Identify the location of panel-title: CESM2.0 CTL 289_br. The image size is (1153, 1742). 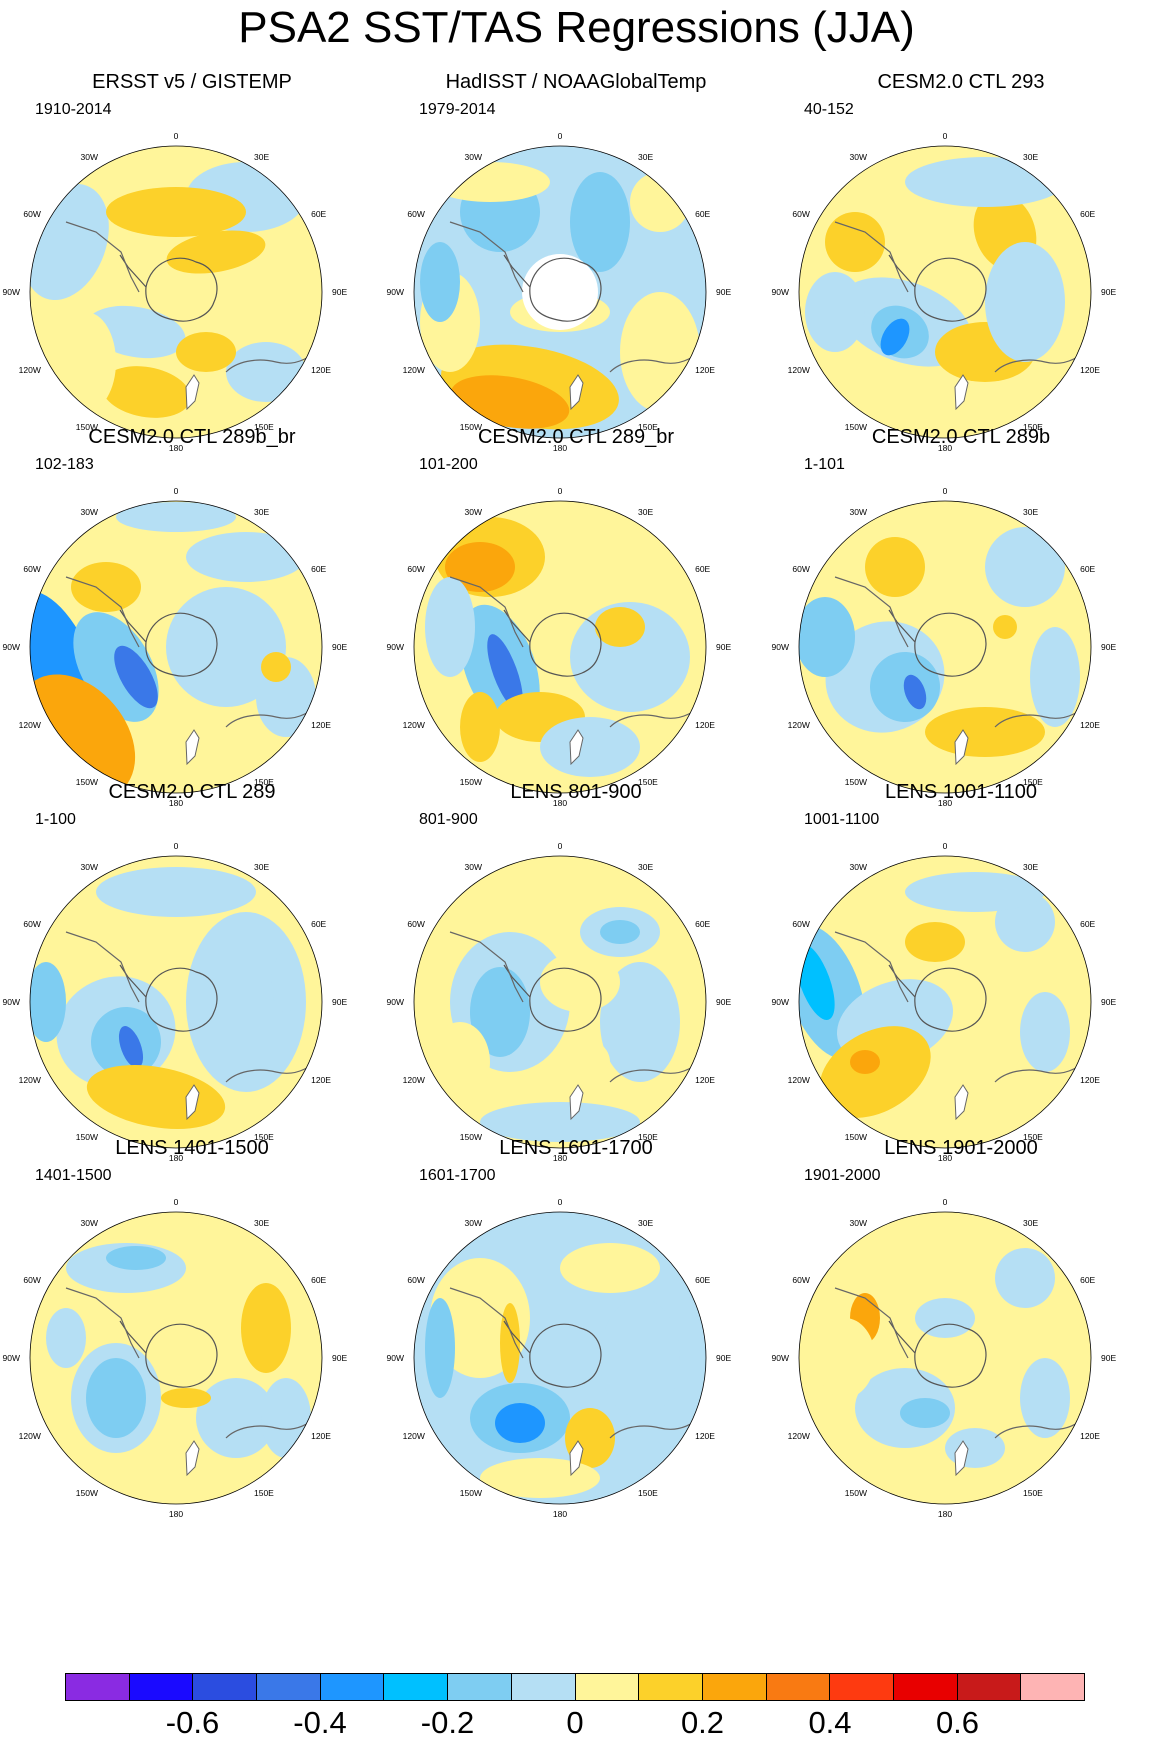
(575, 437).